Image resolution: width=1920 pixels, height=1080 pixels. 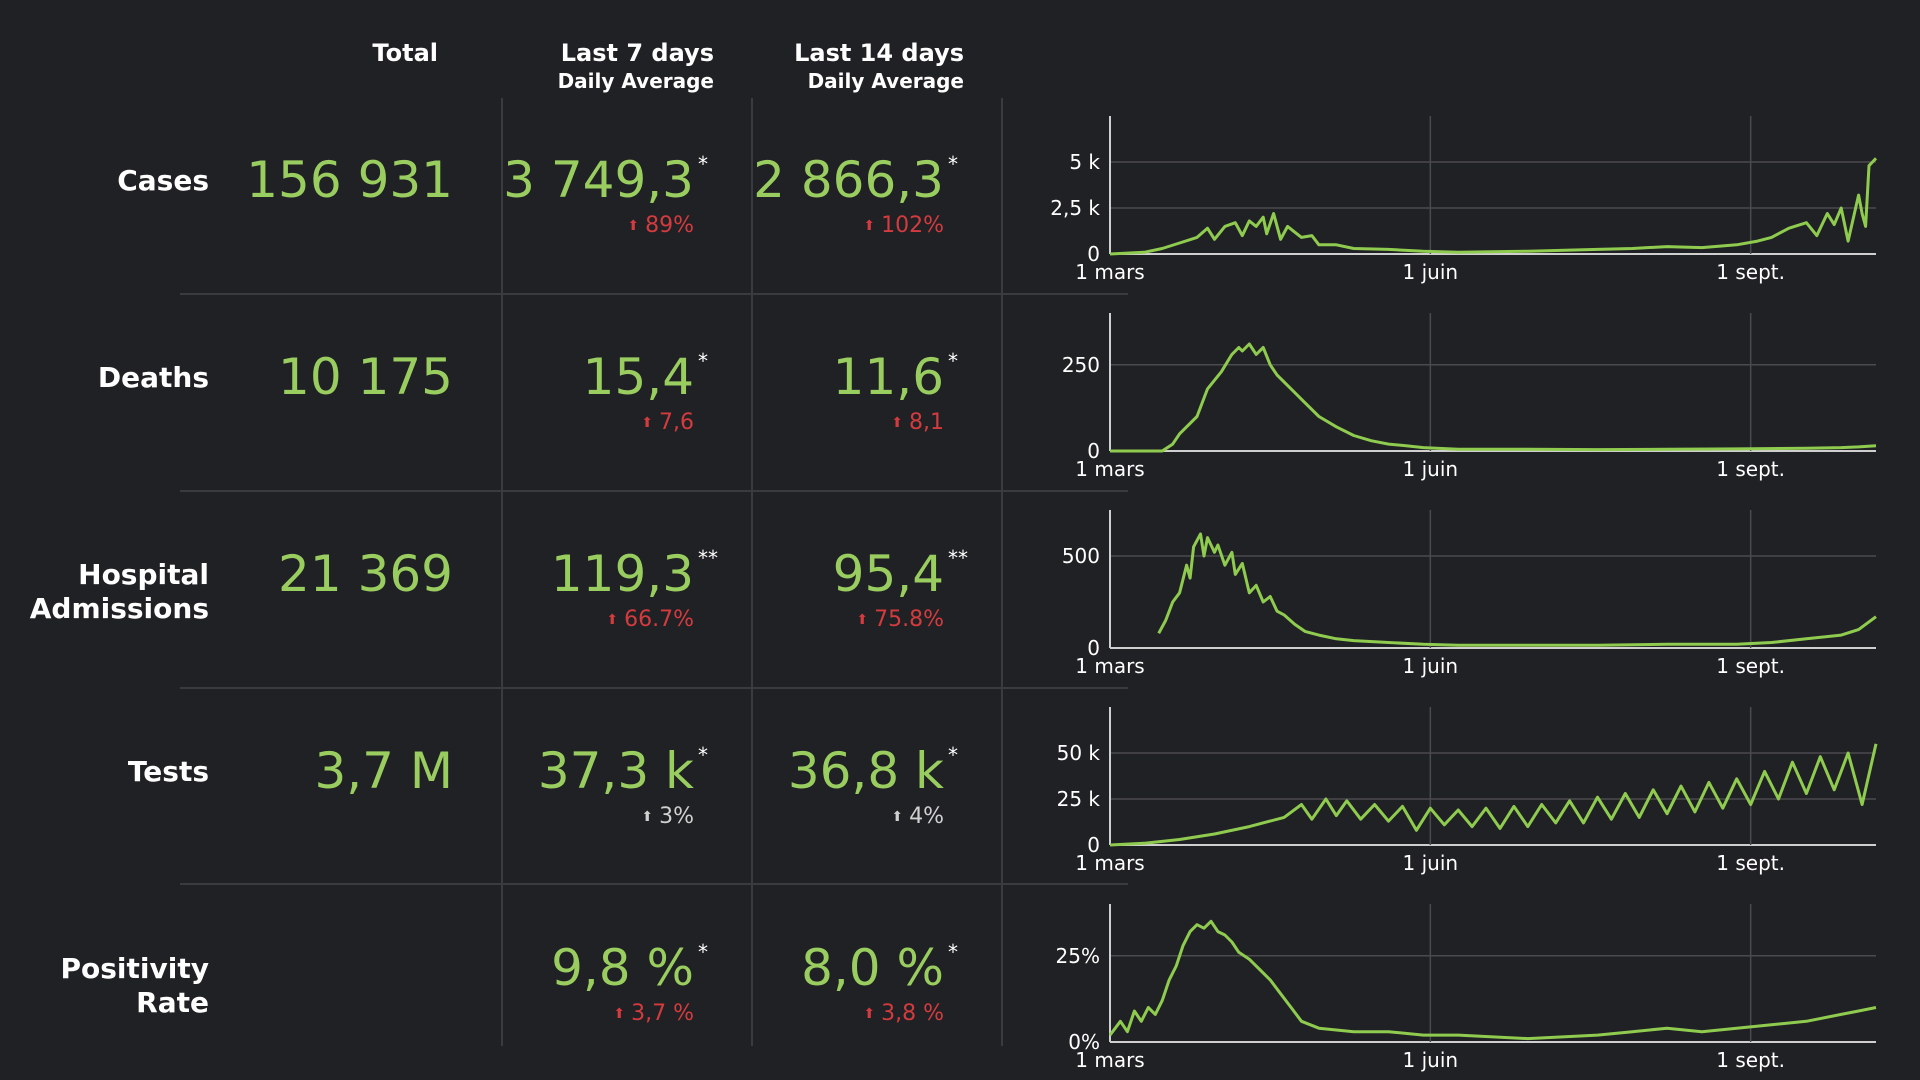 What do you see at coordinates (885, 81) in the screenshot?
I see `header-last-14-sub: Daily Average` at bounding box center [885, 81].